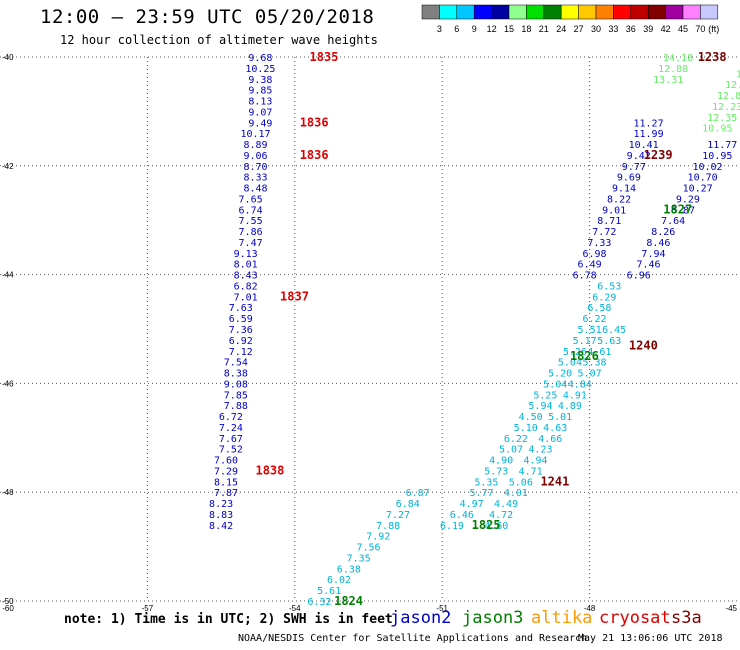 This screenshot has width=740, height=650. Describe the element at coordinates (590, 265) in the screenshot. I see `wave-height-value: 6.49` at that location.